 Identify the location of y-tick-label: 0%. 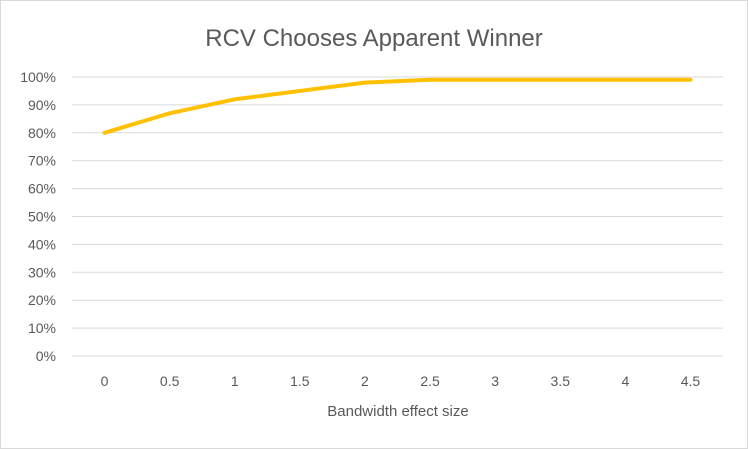
(46, 356).